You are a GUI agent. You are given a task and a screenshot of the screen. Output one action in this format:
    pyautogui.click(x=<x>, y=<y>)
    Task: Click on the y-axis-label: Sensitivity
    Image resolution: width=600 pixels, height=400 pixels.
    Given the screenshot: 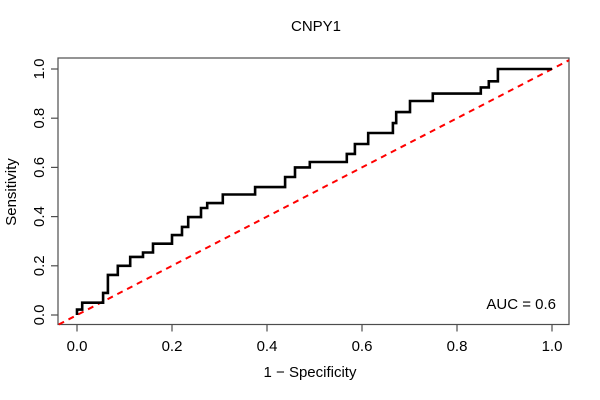 What is the action you would take?
    pyautogui.click(x=11, y=192)
    